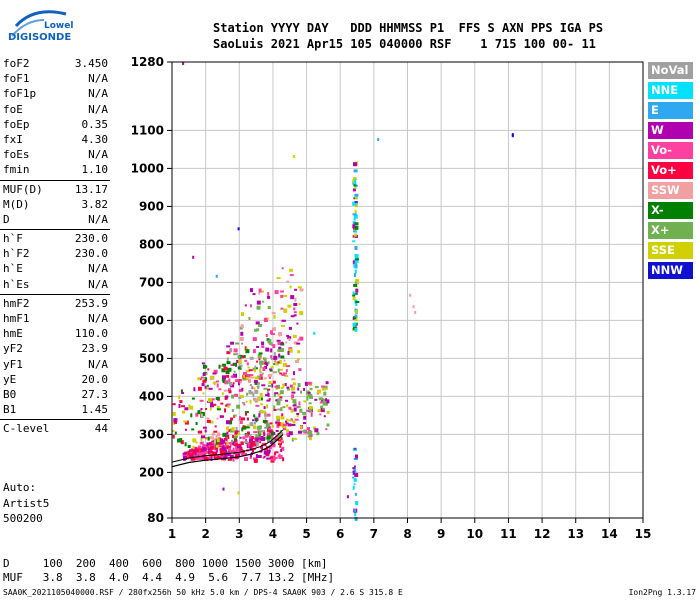  Describe the element at coordinates (20, 487) in the screenshot. I see `auto-label: Auto:` at that location.